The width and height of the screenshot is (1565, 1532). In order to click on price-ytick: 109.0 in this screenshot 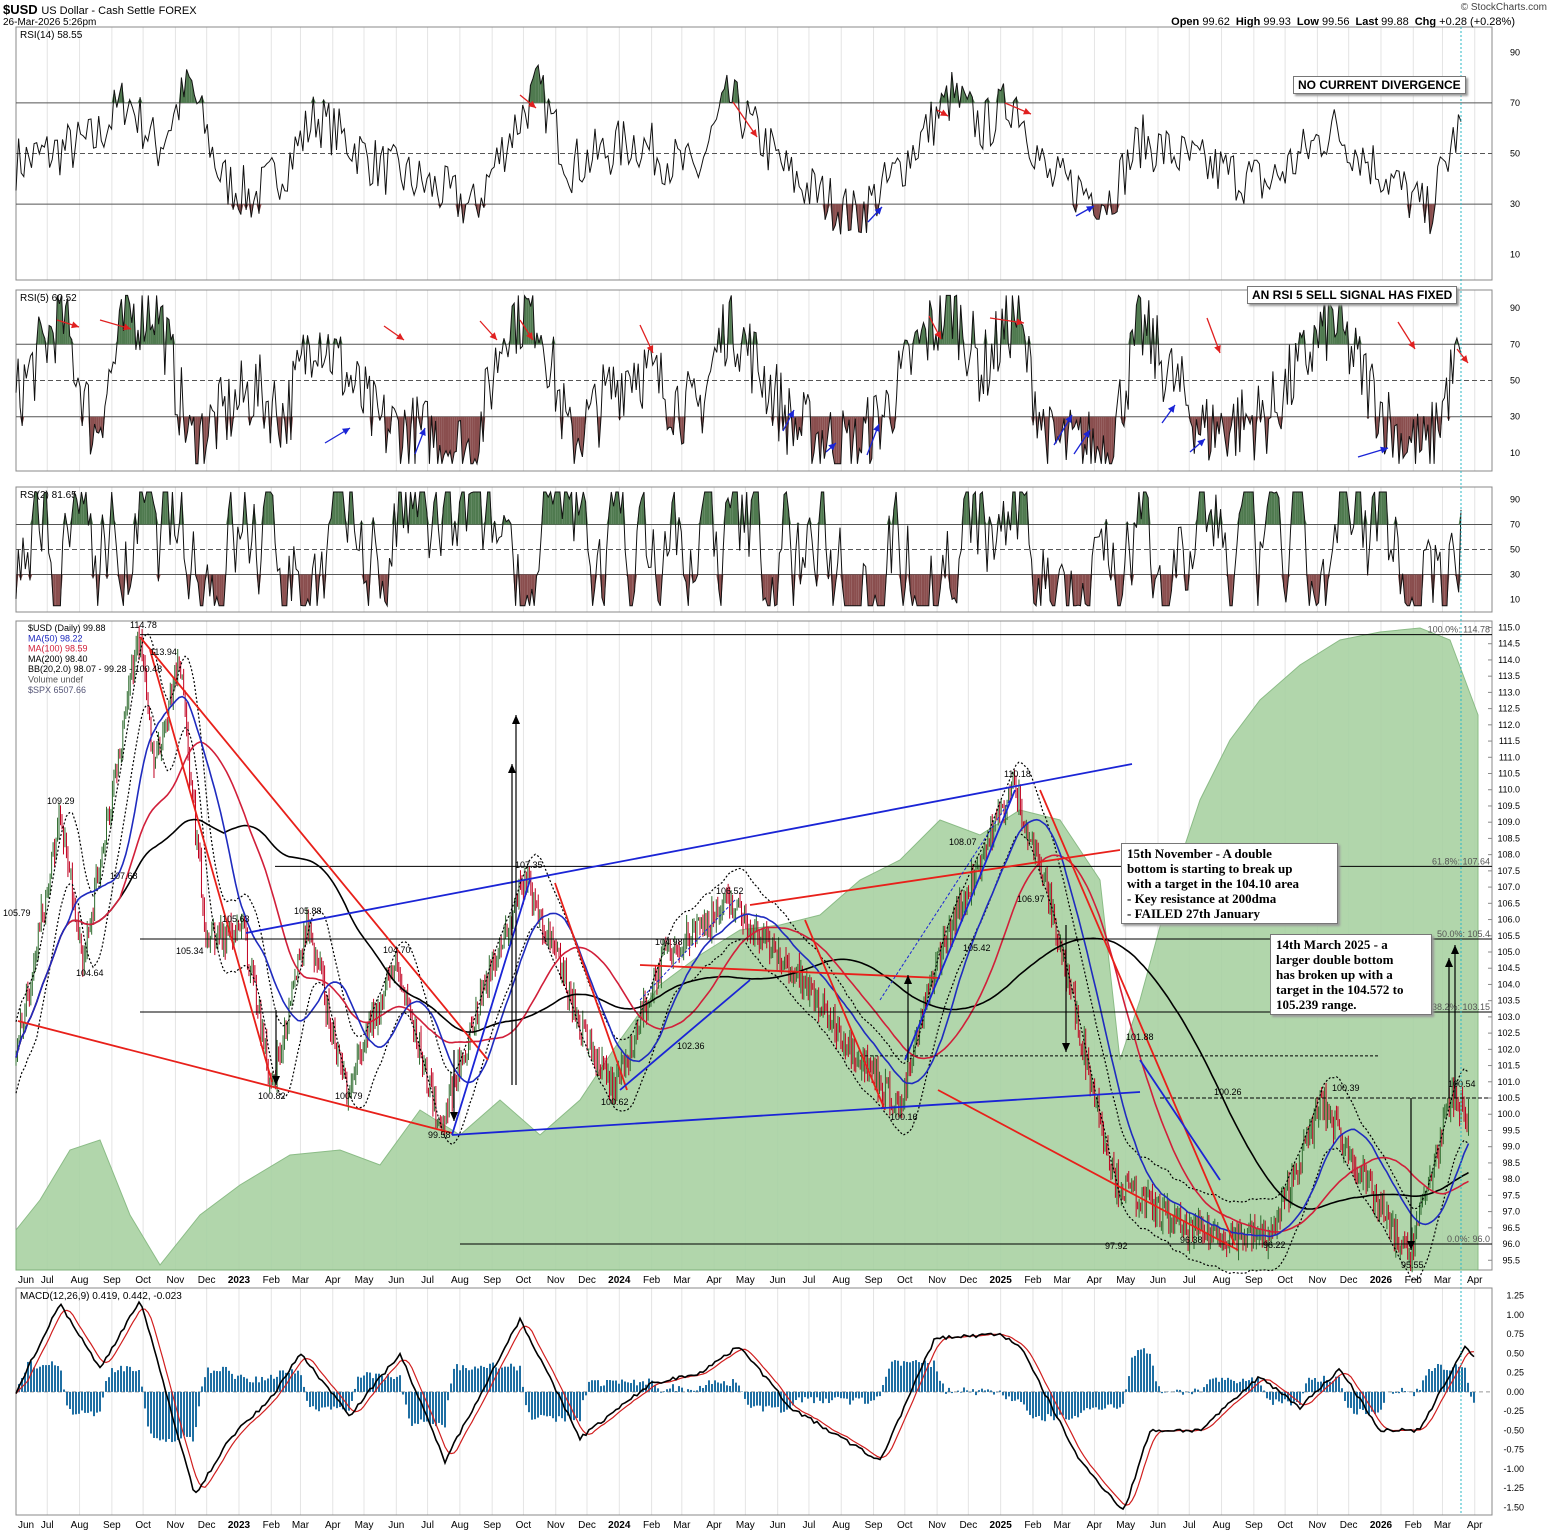, I will do `click(1508, 822)`.